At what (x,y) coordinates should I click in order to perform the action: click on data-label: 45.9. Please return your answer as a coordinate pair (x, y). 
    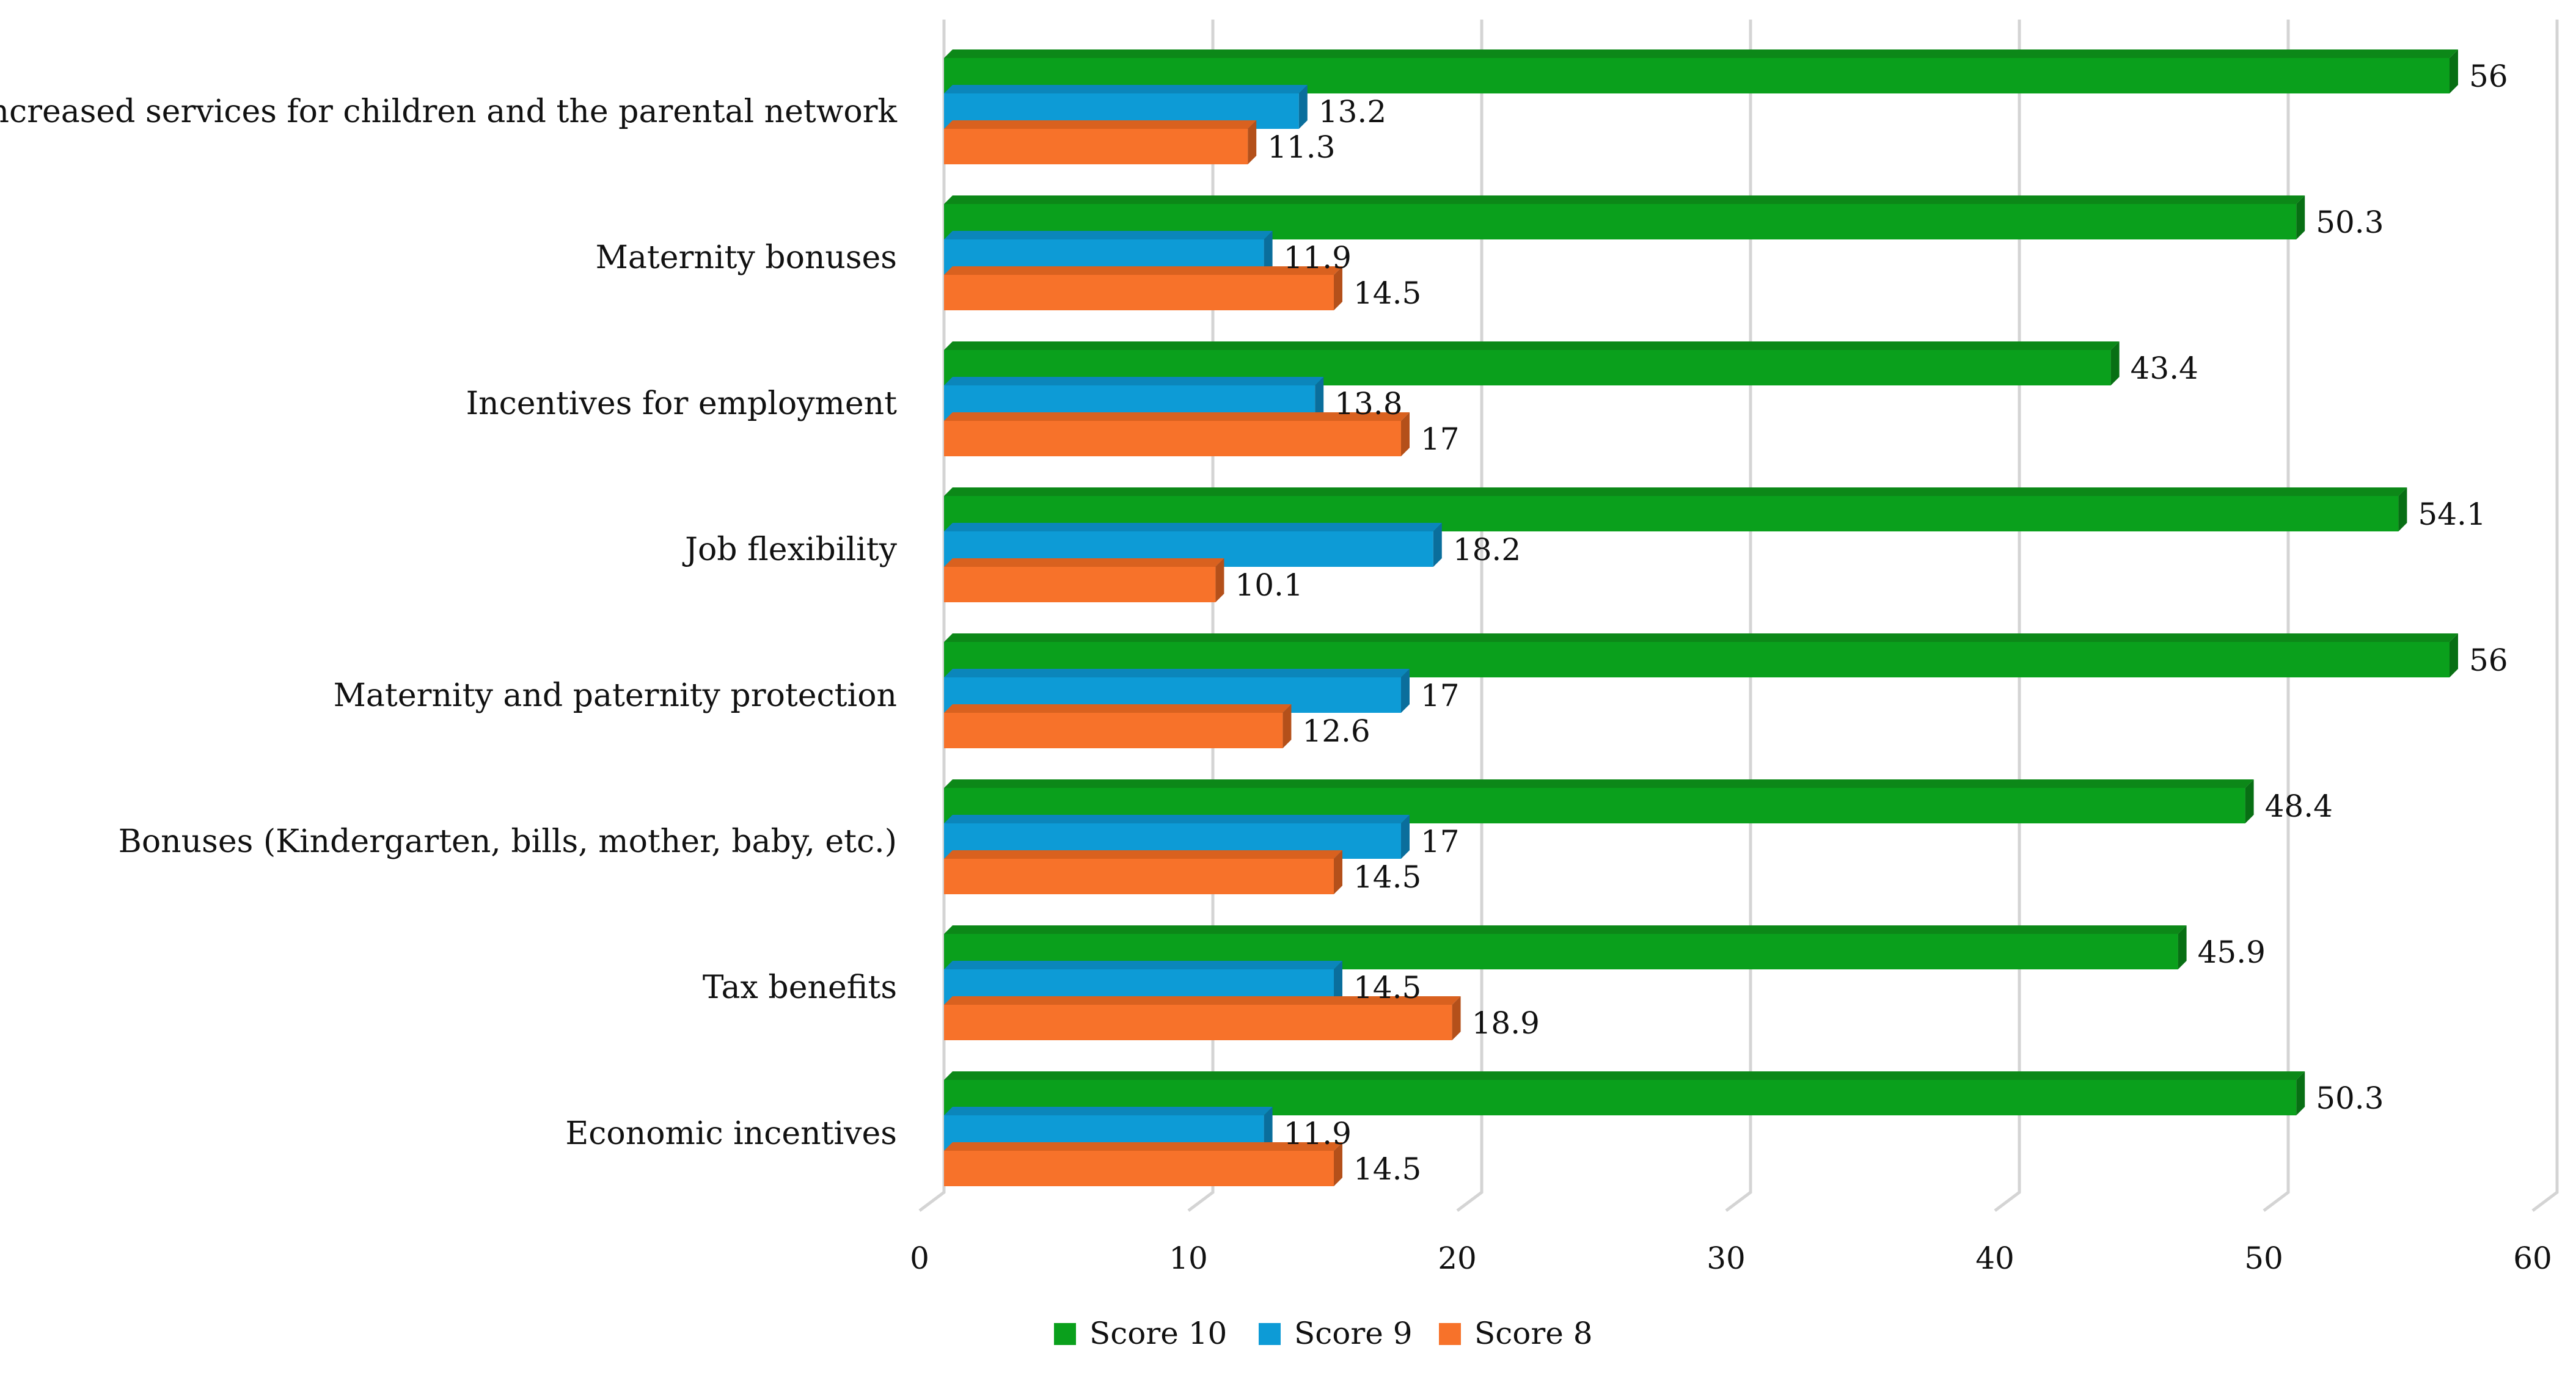
    Looking at the image, I should click on (2232, 952).